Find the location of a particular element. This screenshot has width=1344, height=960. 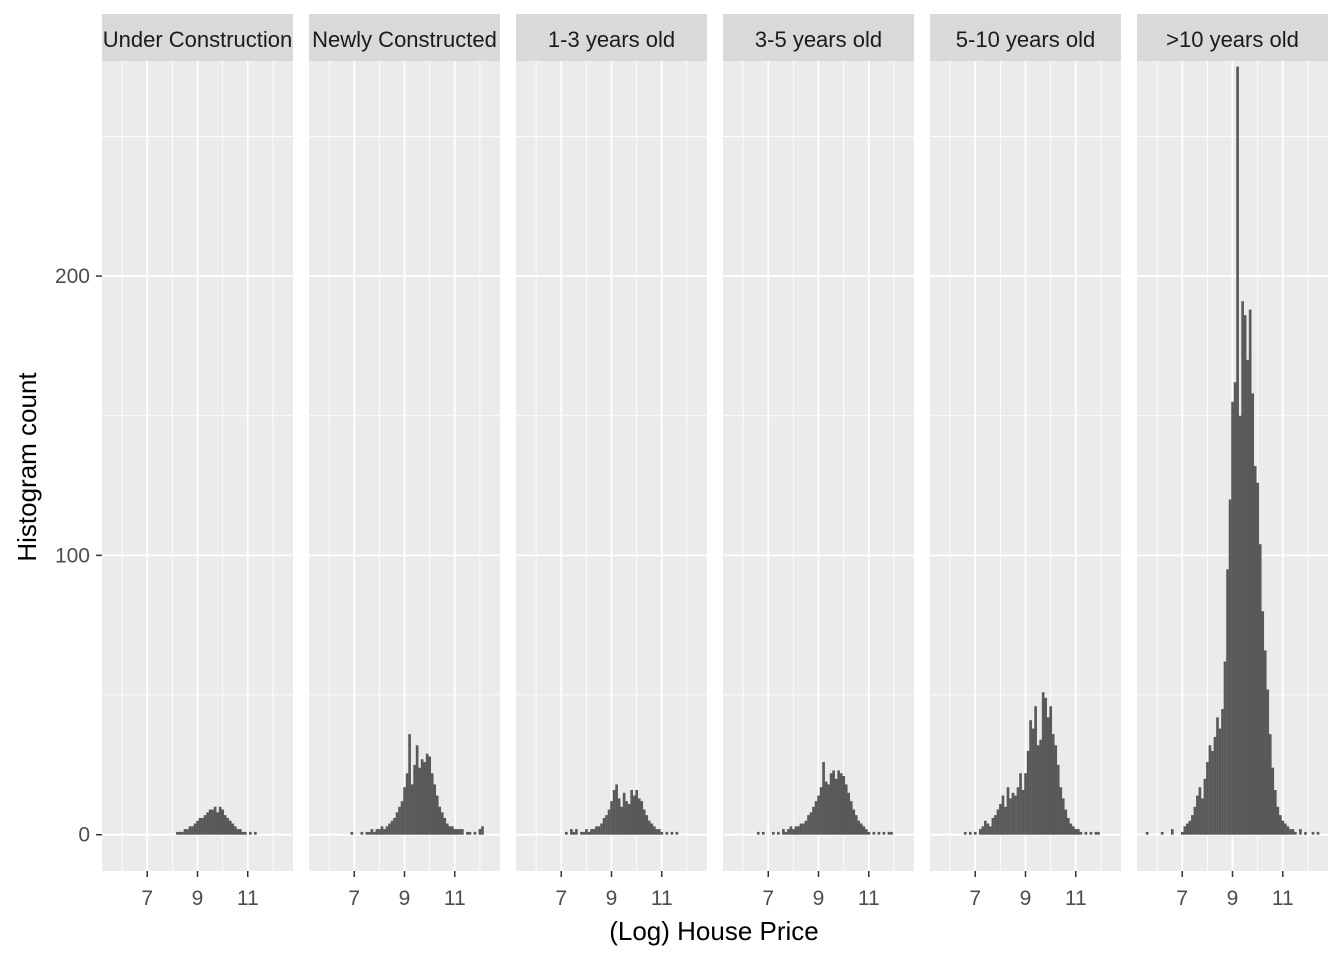

facet-strip-label: >10 years old is located at coordinates (1232, 39).